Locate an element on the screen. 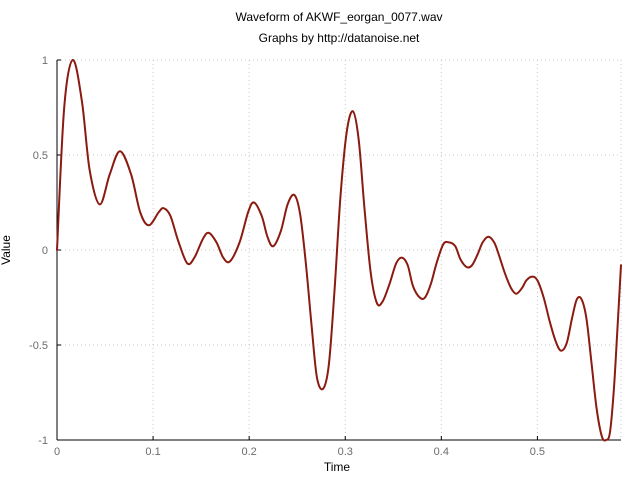 This screenshot has height=480, width=640. x-tick-label: 0 is located at coordinates (57, 452).